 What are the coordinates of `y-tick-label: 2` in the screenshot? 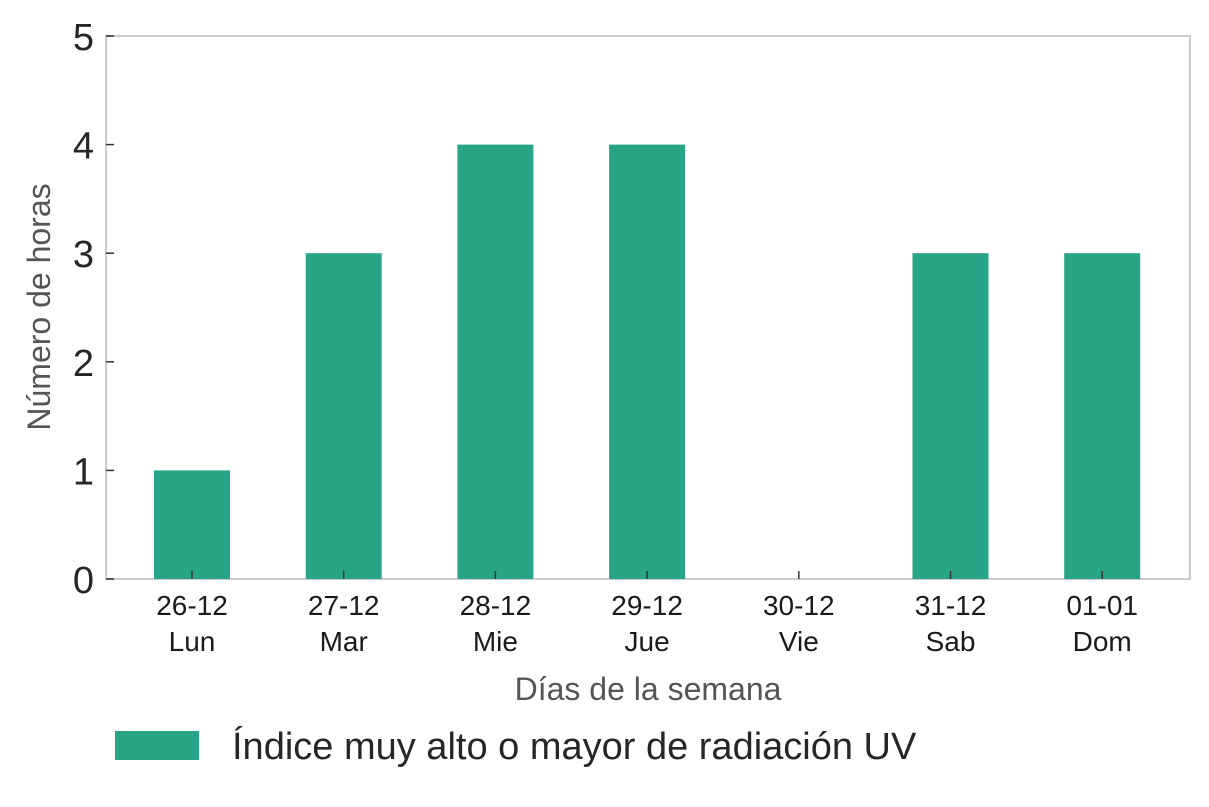 It's located at (83, 364).